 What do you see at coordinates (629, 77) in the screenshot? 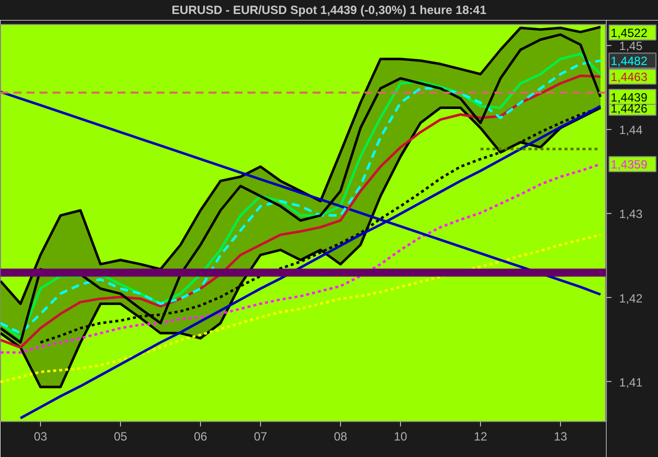
I see `data-label: 1,4463` at bounding box center [629, 77].